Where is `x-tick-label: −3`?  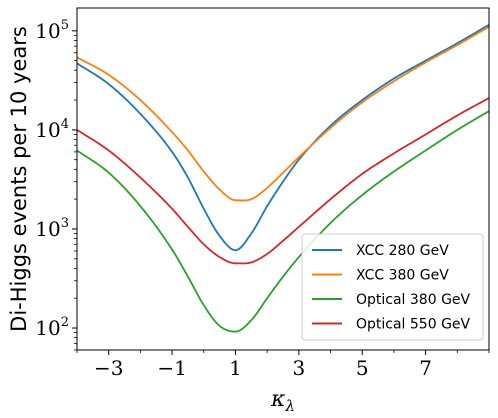
x-tick-label: −3 is located at coordinates (108, 368).